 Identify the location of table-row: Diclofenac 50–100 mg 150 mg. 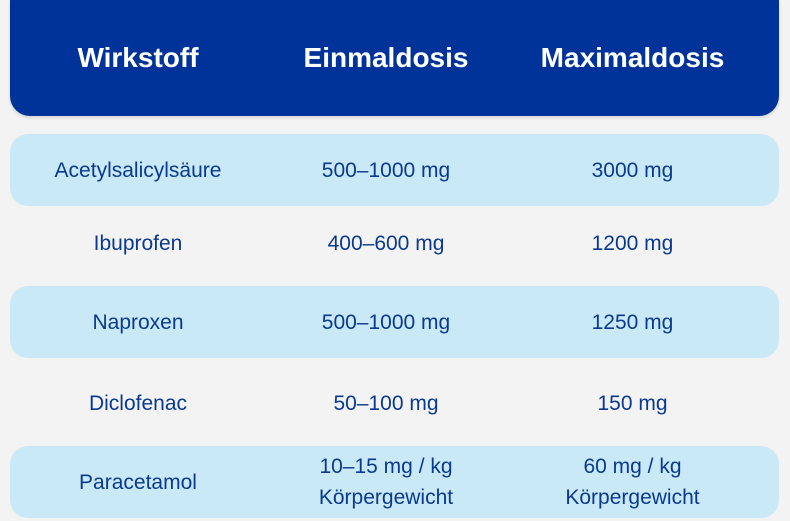
(394, 403).